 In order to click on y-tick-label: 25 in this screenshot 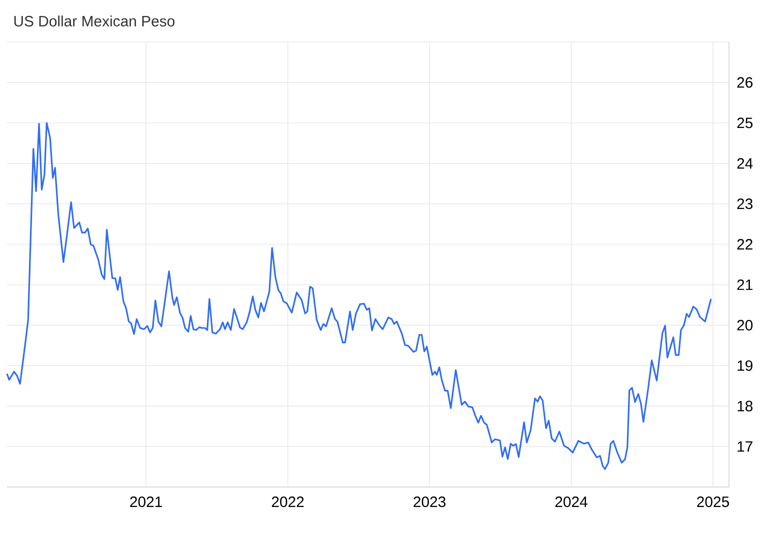, I will do `click(745, 123)`.